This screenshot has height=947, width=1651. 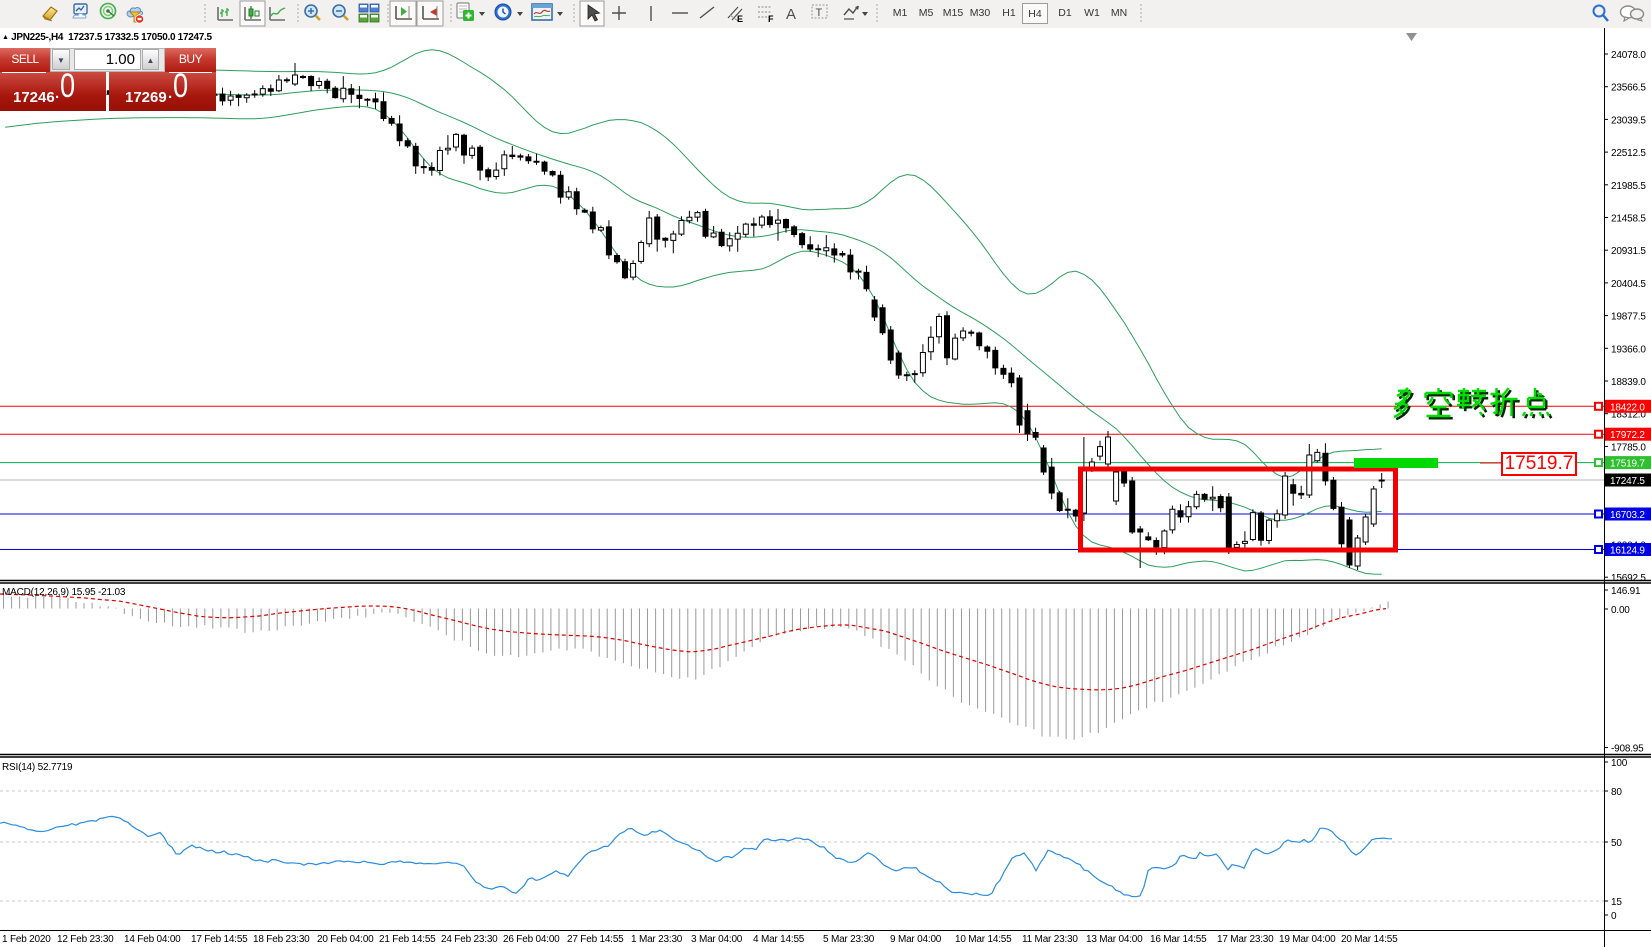 I want to click on svg-text: A, so click(x=791, y=14).